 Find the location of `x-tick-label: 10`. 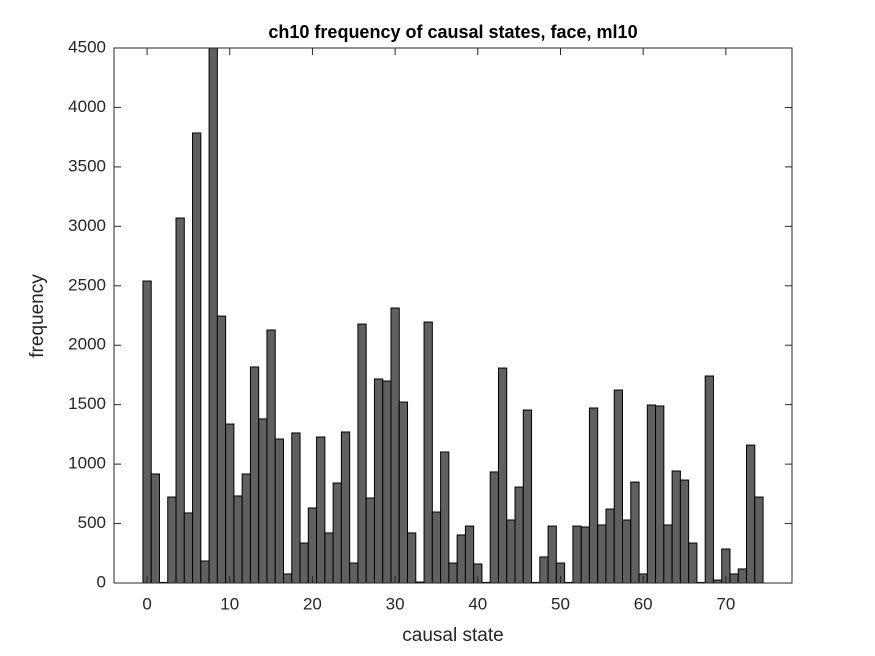

x-tick-label: 10 is located at coordinates (229, 603).